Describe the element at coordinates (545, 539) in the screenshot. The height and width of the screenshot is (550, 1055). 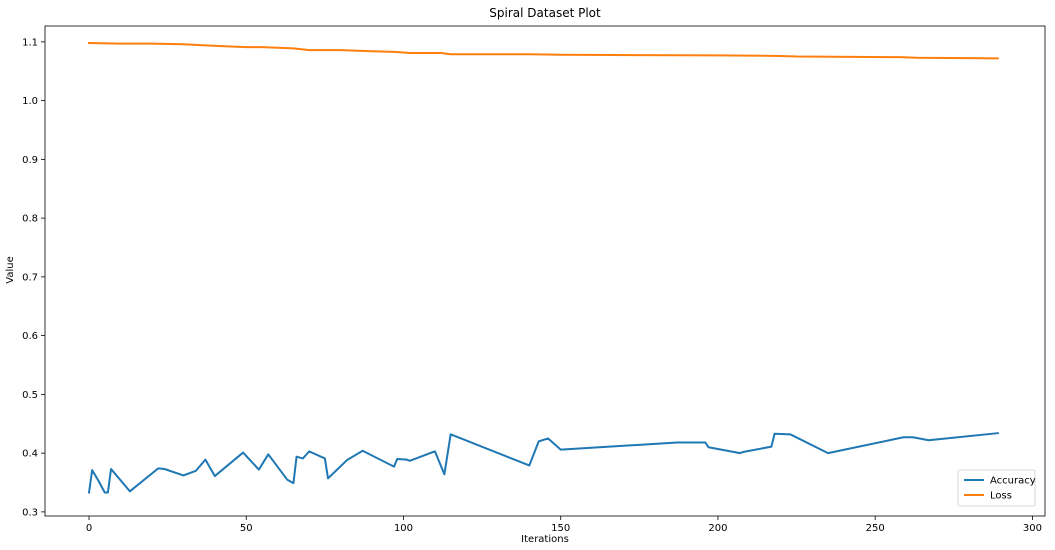
I see `x-axis-title: Iterations` at that location.